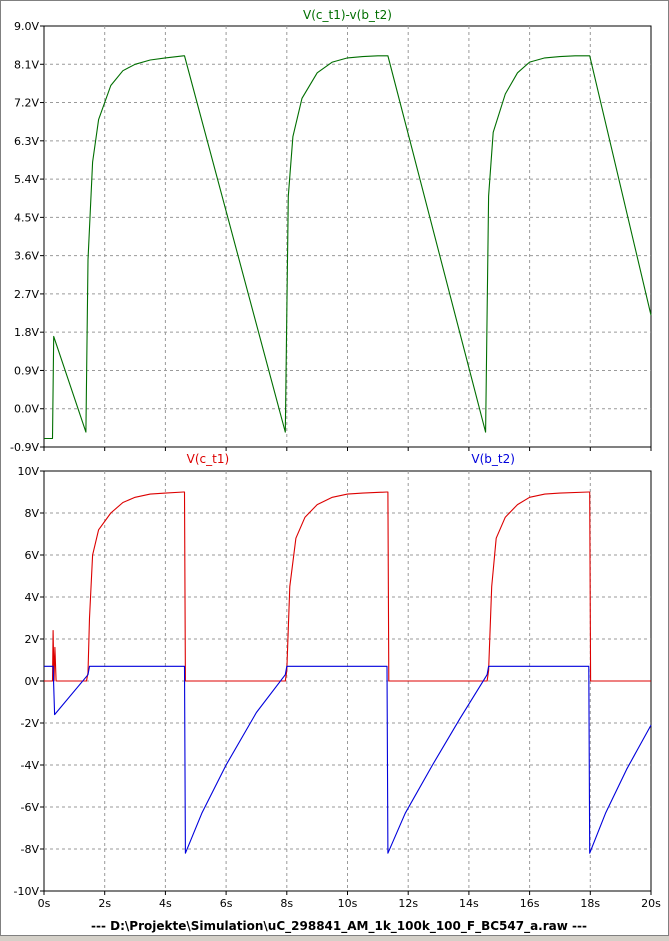  Describe the element at coordinates (31, 639) in the screenshot. I see `y-tick-label: 2V` at that location.